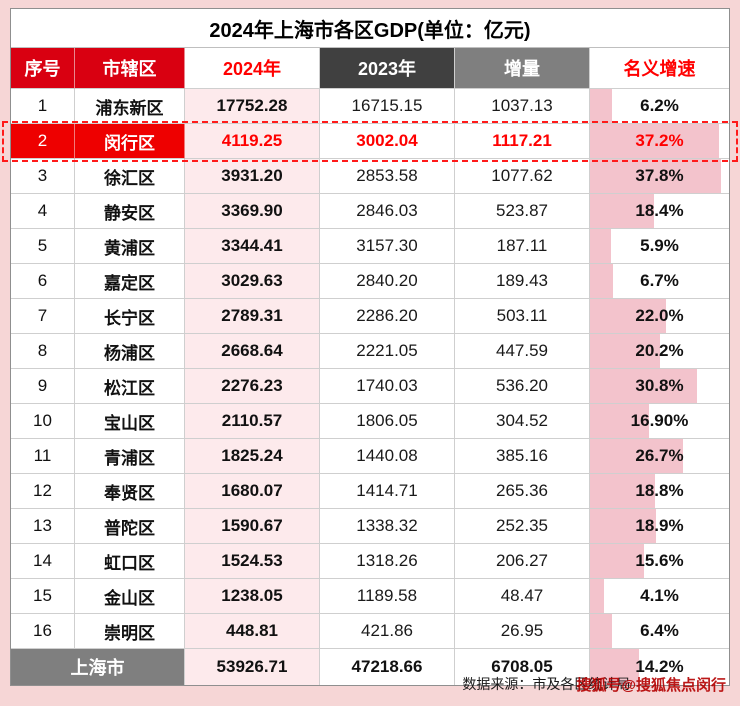  Describe the element at coordinates (387, 456) in the screenshot. I see `gdp-2023-cell: 1440.08` at that location.